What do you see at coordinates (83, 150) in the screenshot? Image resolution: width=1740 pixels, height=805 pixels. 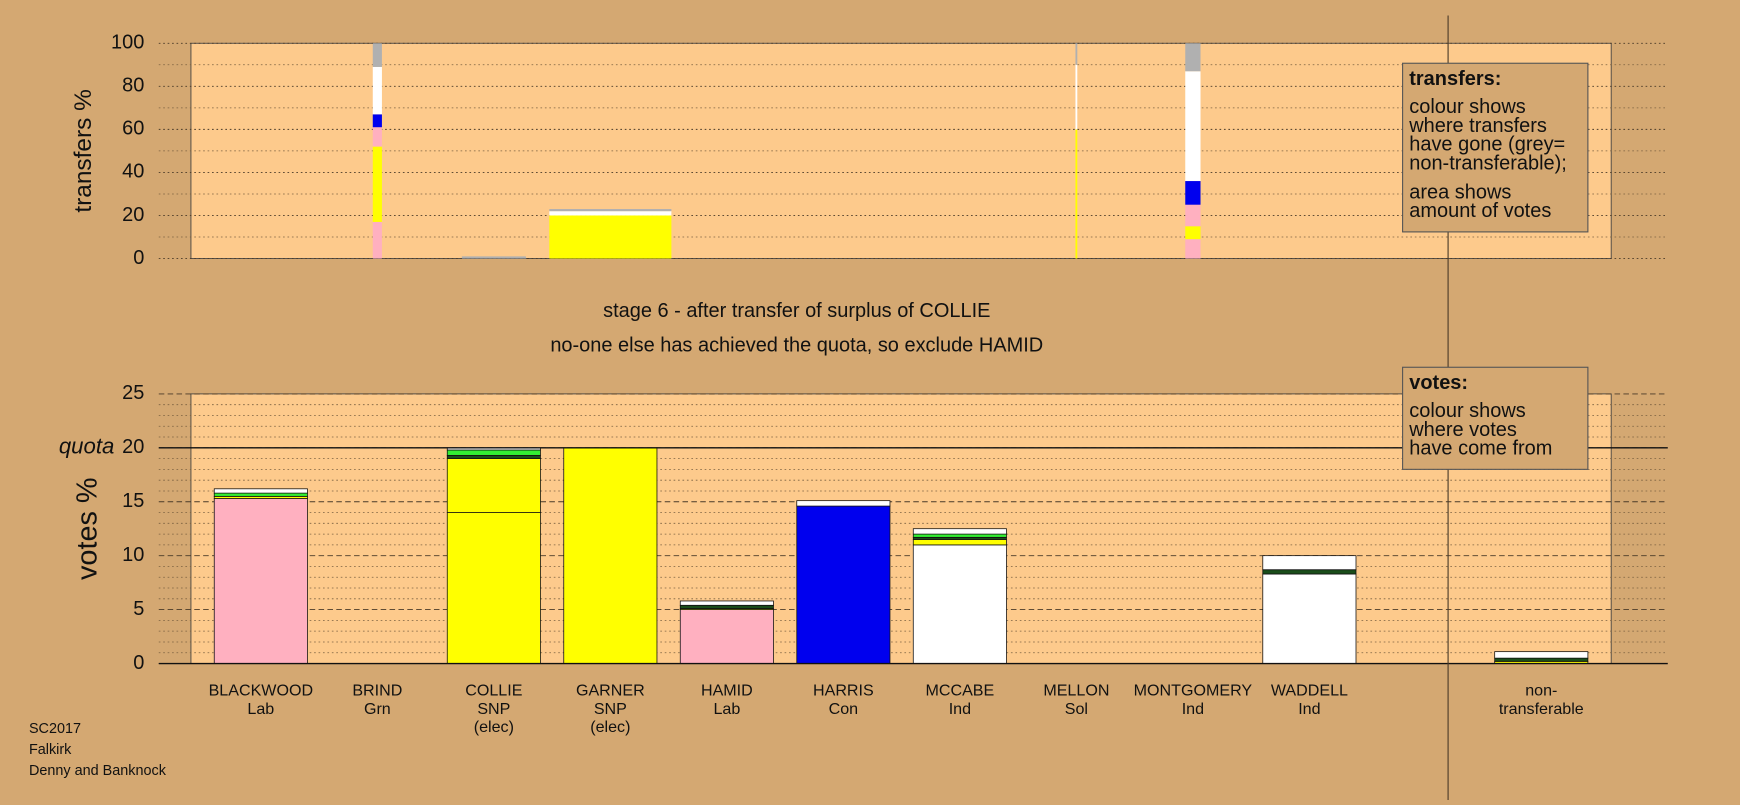 I see `y-axis-label: transfers %` at bounding box center [83, 150].